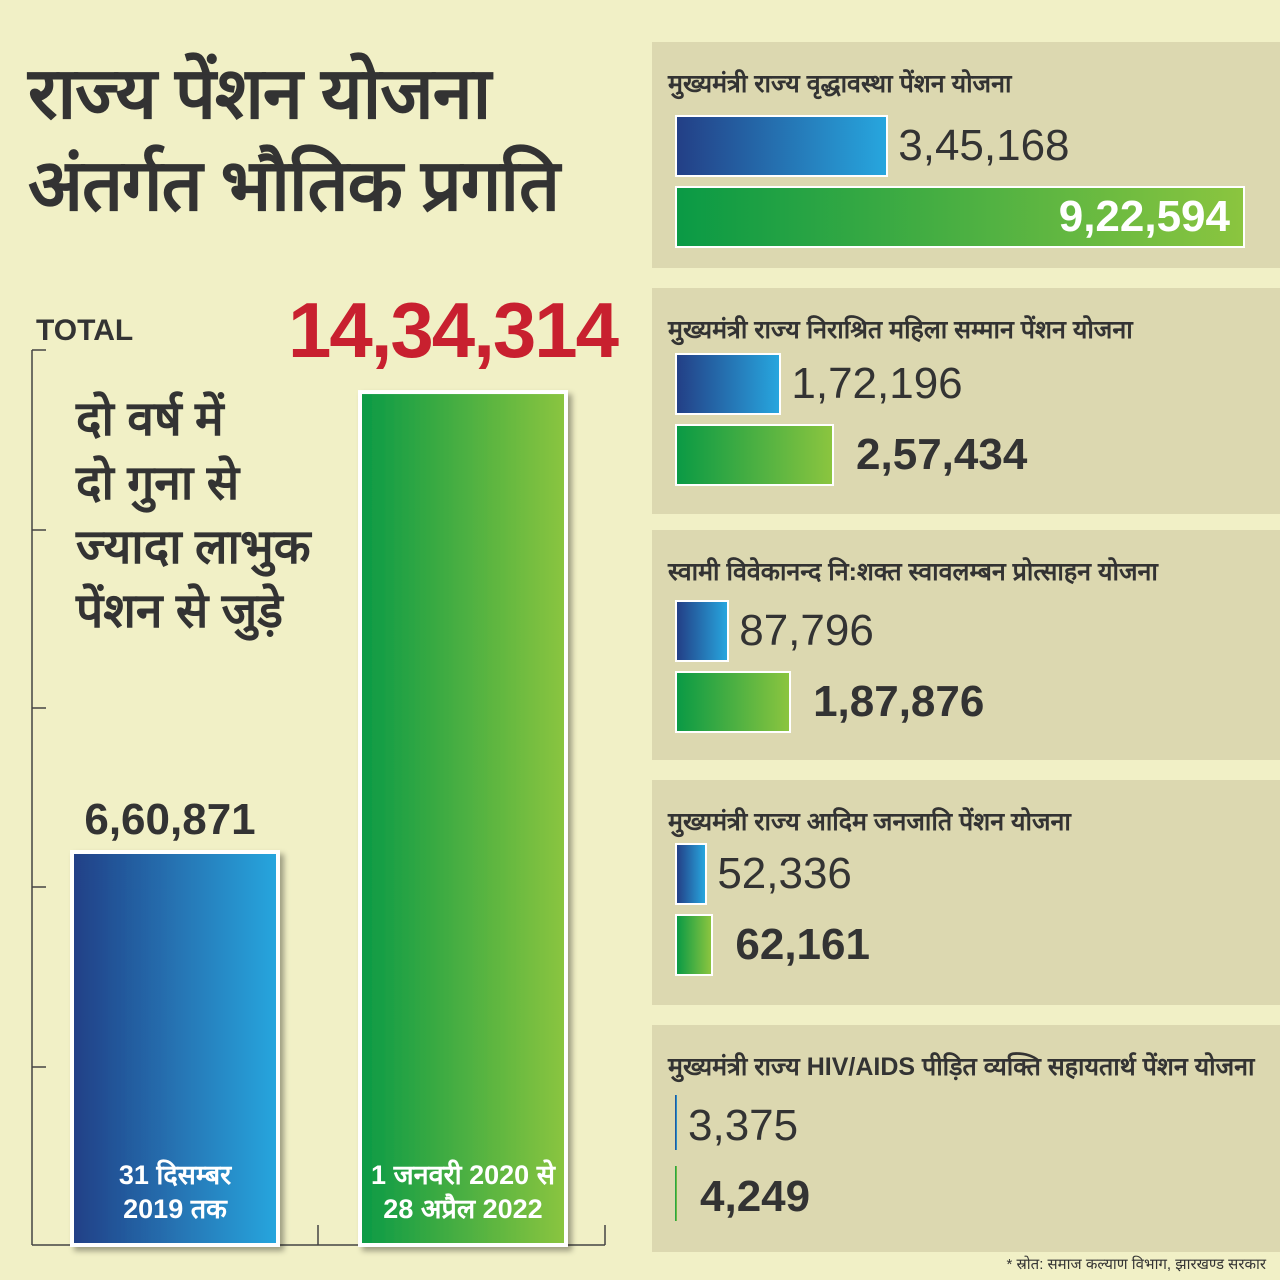  Describe the element at coordinates (175, 1209) in the screenshot. I see `category-line: 2019 तक` at that location.